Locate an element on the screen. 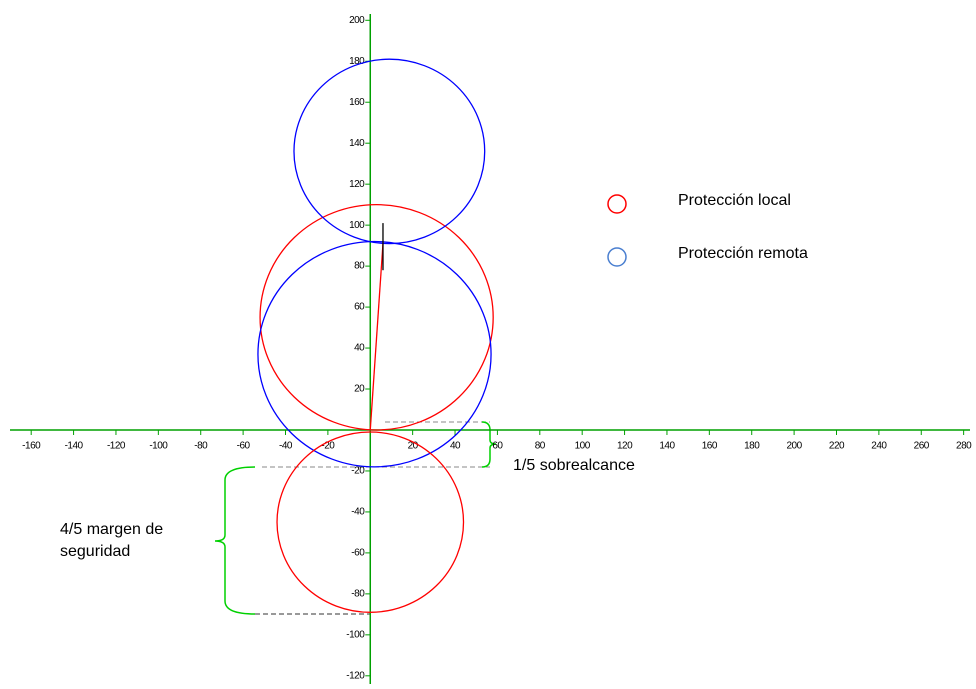 The height and width of the screenshot is (689, 976). annotation: 1/5 sobrealcance is located at coordinates (574, 465).